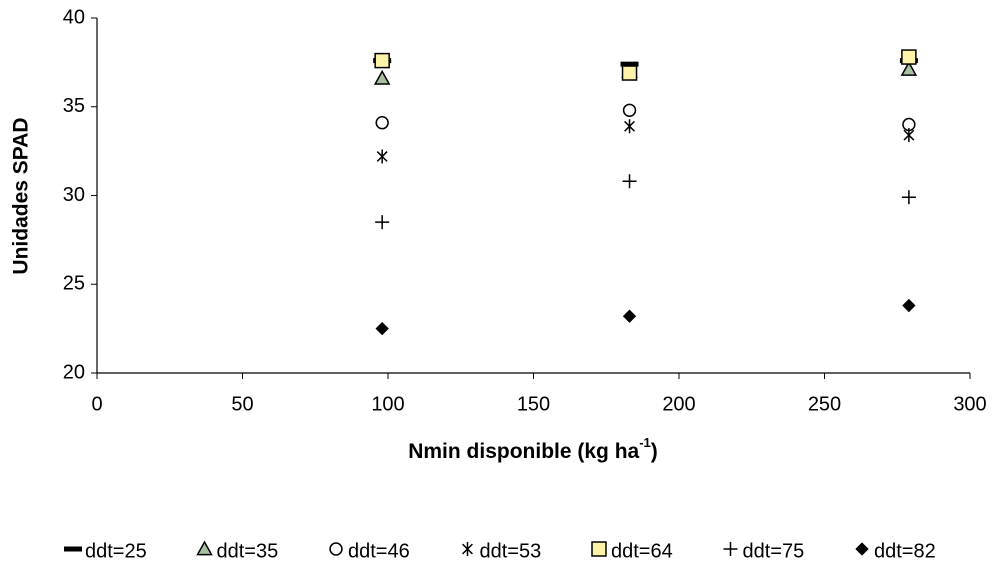  What do you see at coordinates (74, 372) in the screenshot?
I see `y-tick-label: 20` at bounding box center [74, 372].